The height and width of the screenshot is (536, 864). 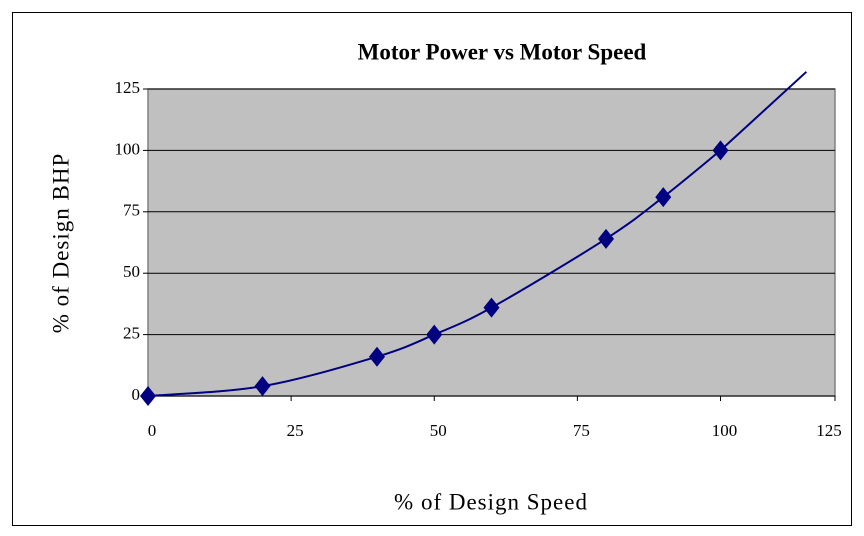 I want to click on x-tick-label: 125, so click(x=829, y=430).